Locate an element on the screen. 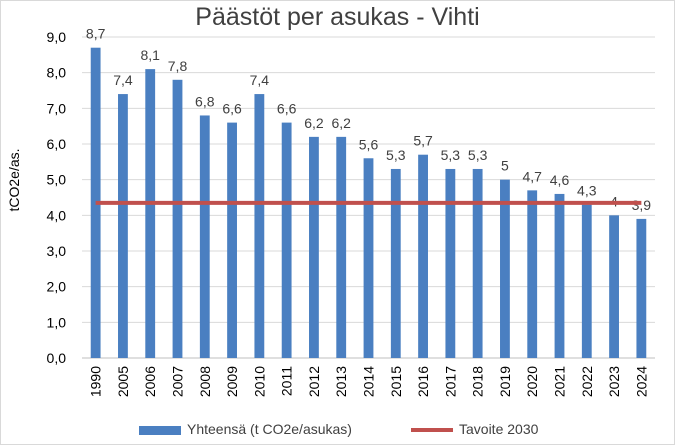 Image resolution: width=675 pixels, height=445 pixels. legend-label-bars: Yhteensä (t CO2e/asukas) is located at coordinates (269, 429).